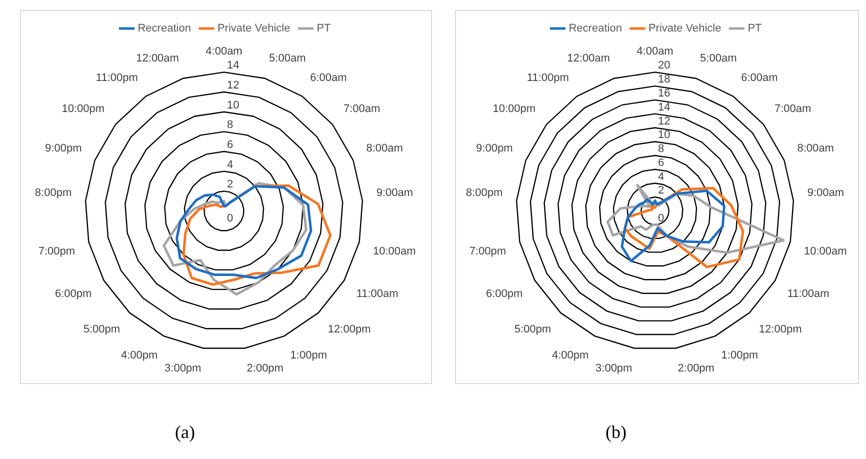 The height and width of the screenshot is (459, 866). Describe the element at coordinates (664, 80) in the screenshot. I see `y-tick-label: 18` at that location.